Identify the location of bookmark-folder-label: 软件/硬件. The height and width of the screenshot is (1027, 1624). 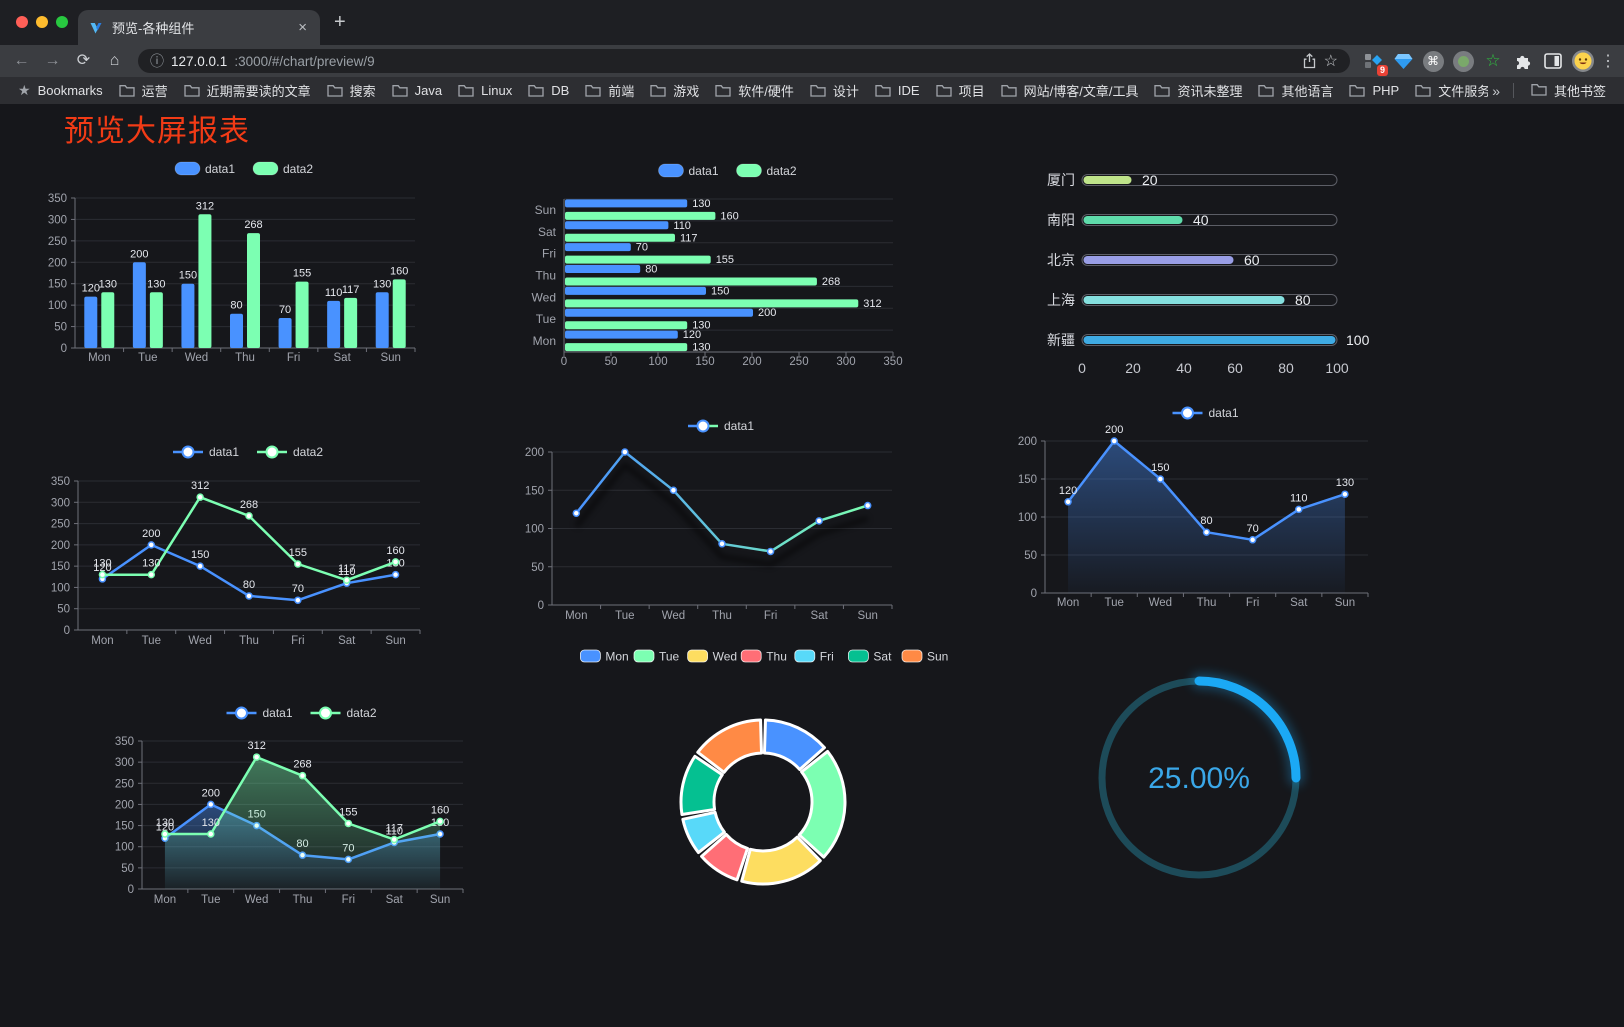
(766, 91).